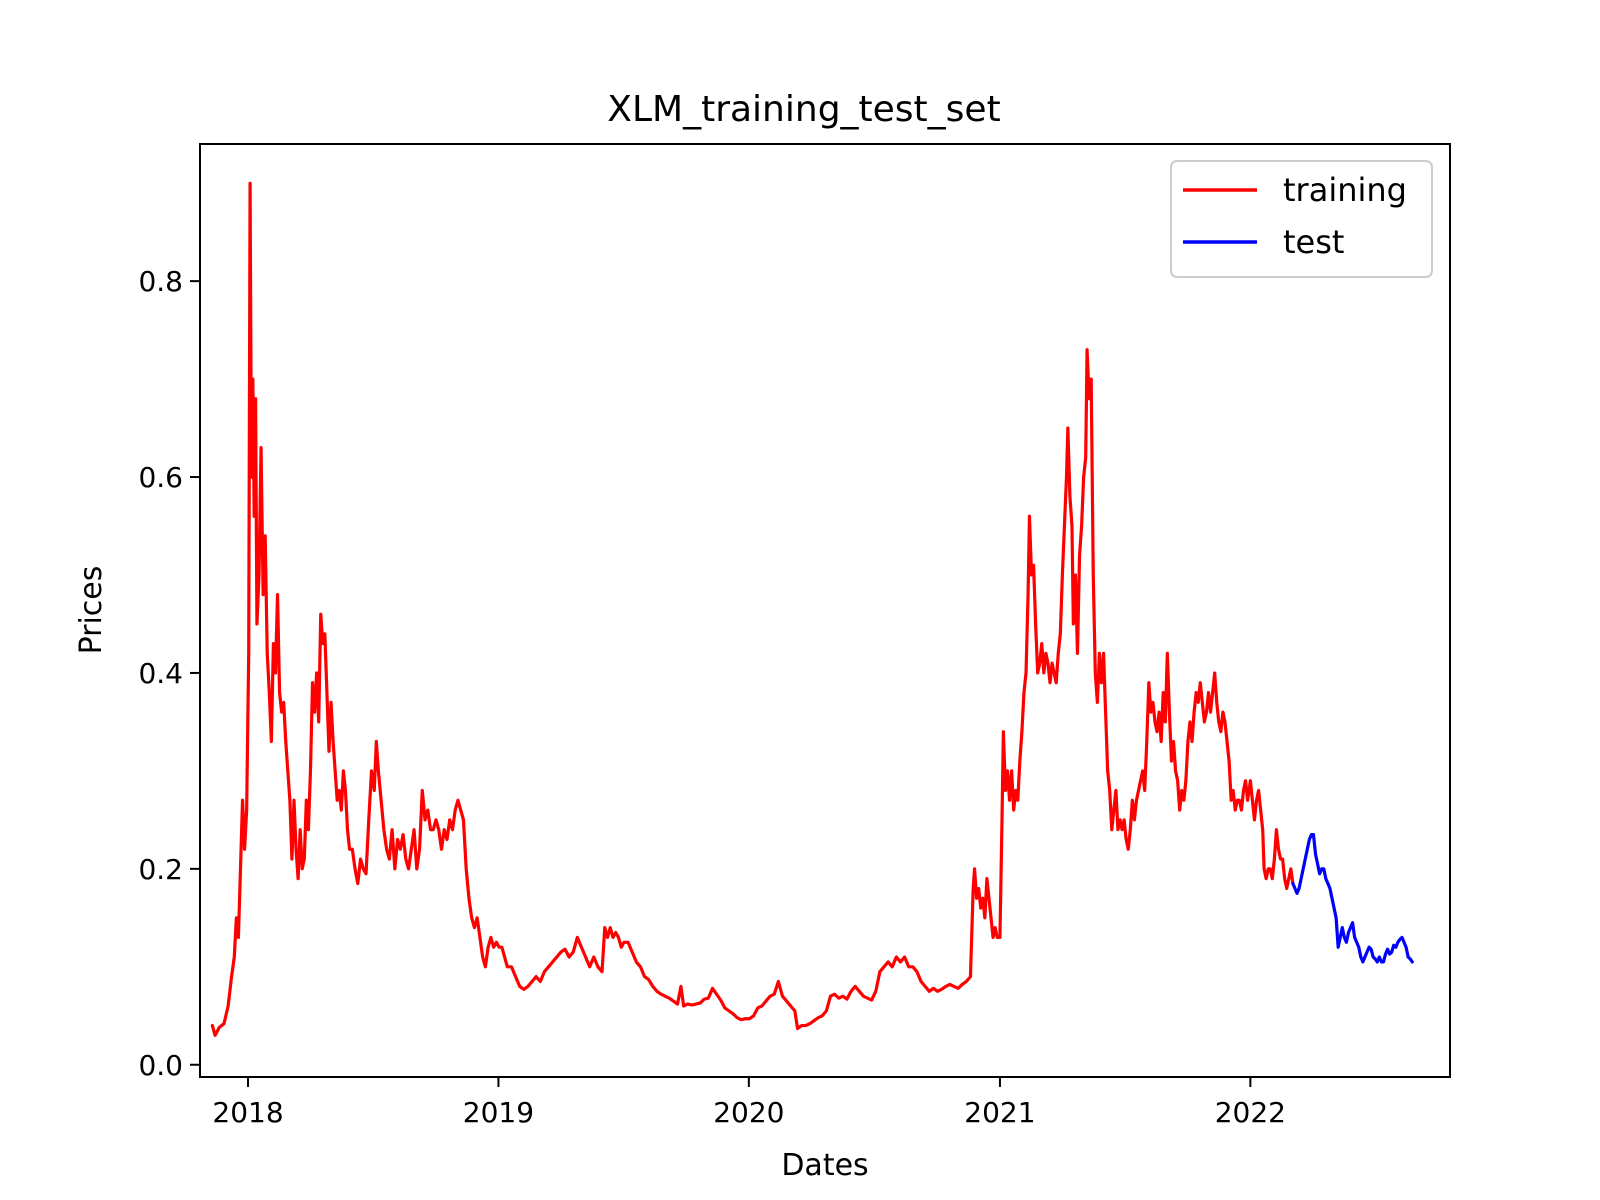 The height and width of the screenshot is (1200, 1600). What do you see at coordinates (160, 673) in the screenshot?
I see `y-tick-label: 0.4` at bounding box center [160, 673].